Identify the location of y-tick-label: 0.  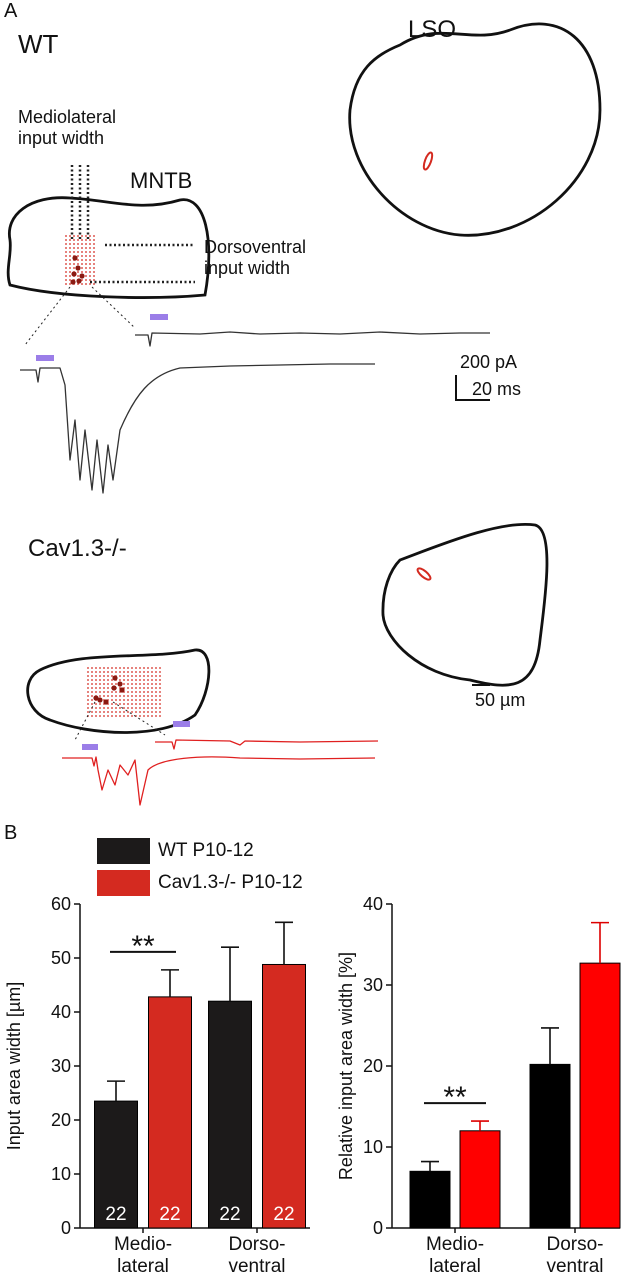
(378, 1228).